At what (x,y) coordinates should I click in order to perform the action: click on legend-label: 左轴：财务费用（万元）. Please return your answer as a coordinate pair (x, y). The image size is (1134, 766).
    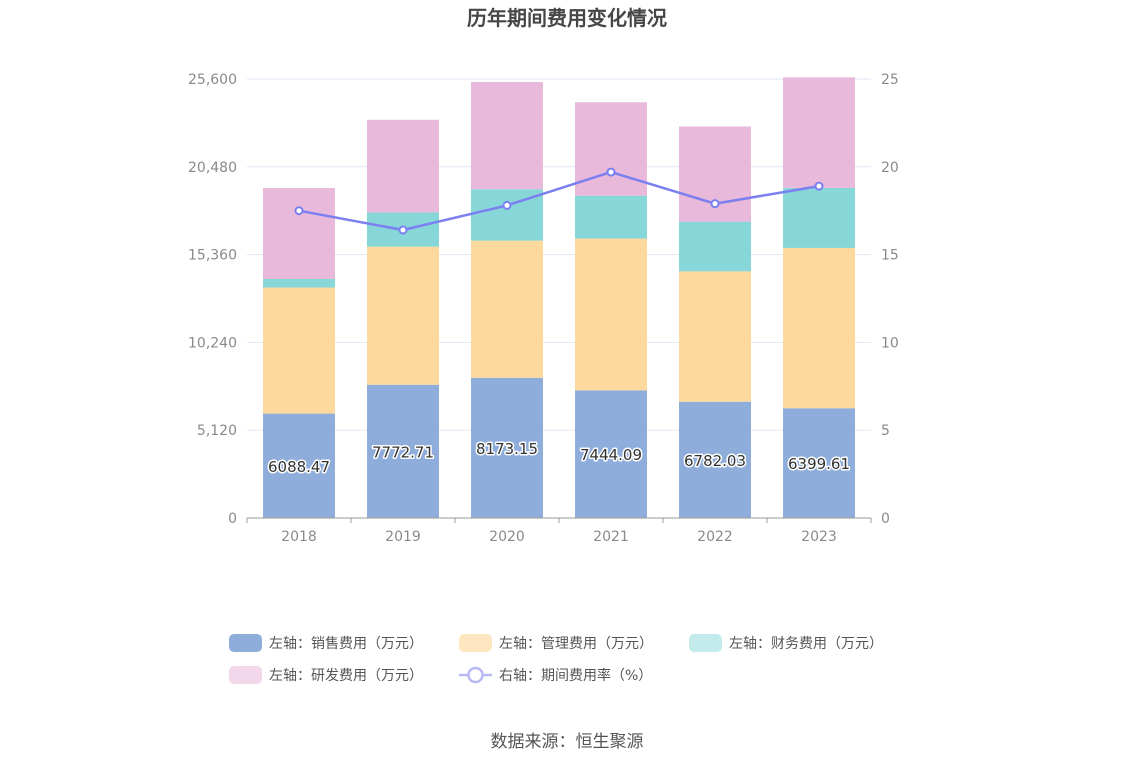
    Looking at the image, I should click on (806, 644).